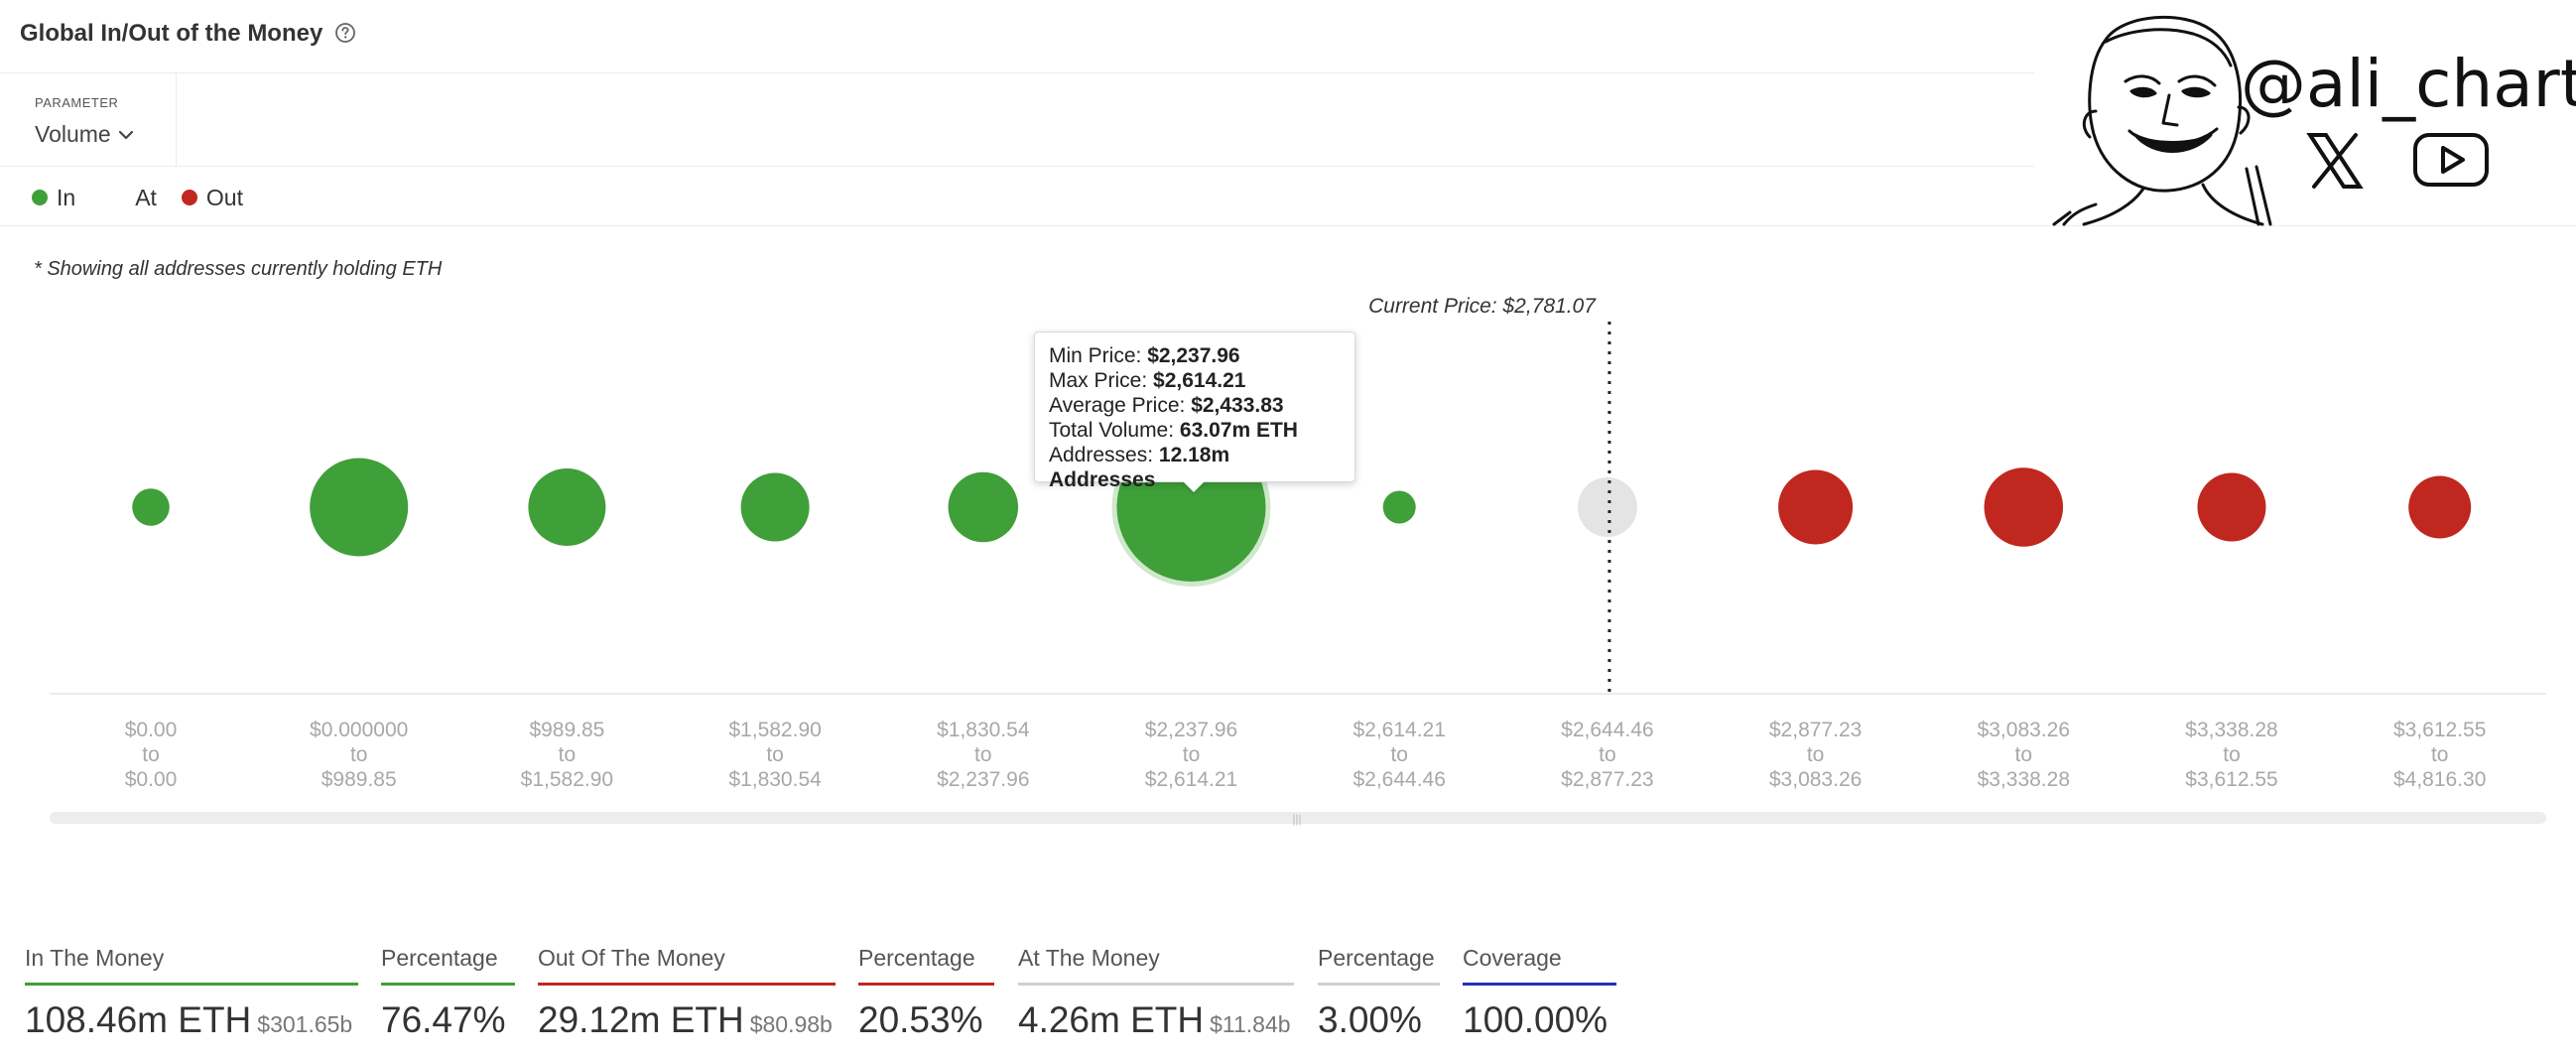 The width and height of the screenshot is (2576, 1058). I want to click on parameter-panel, so click(88, 120).